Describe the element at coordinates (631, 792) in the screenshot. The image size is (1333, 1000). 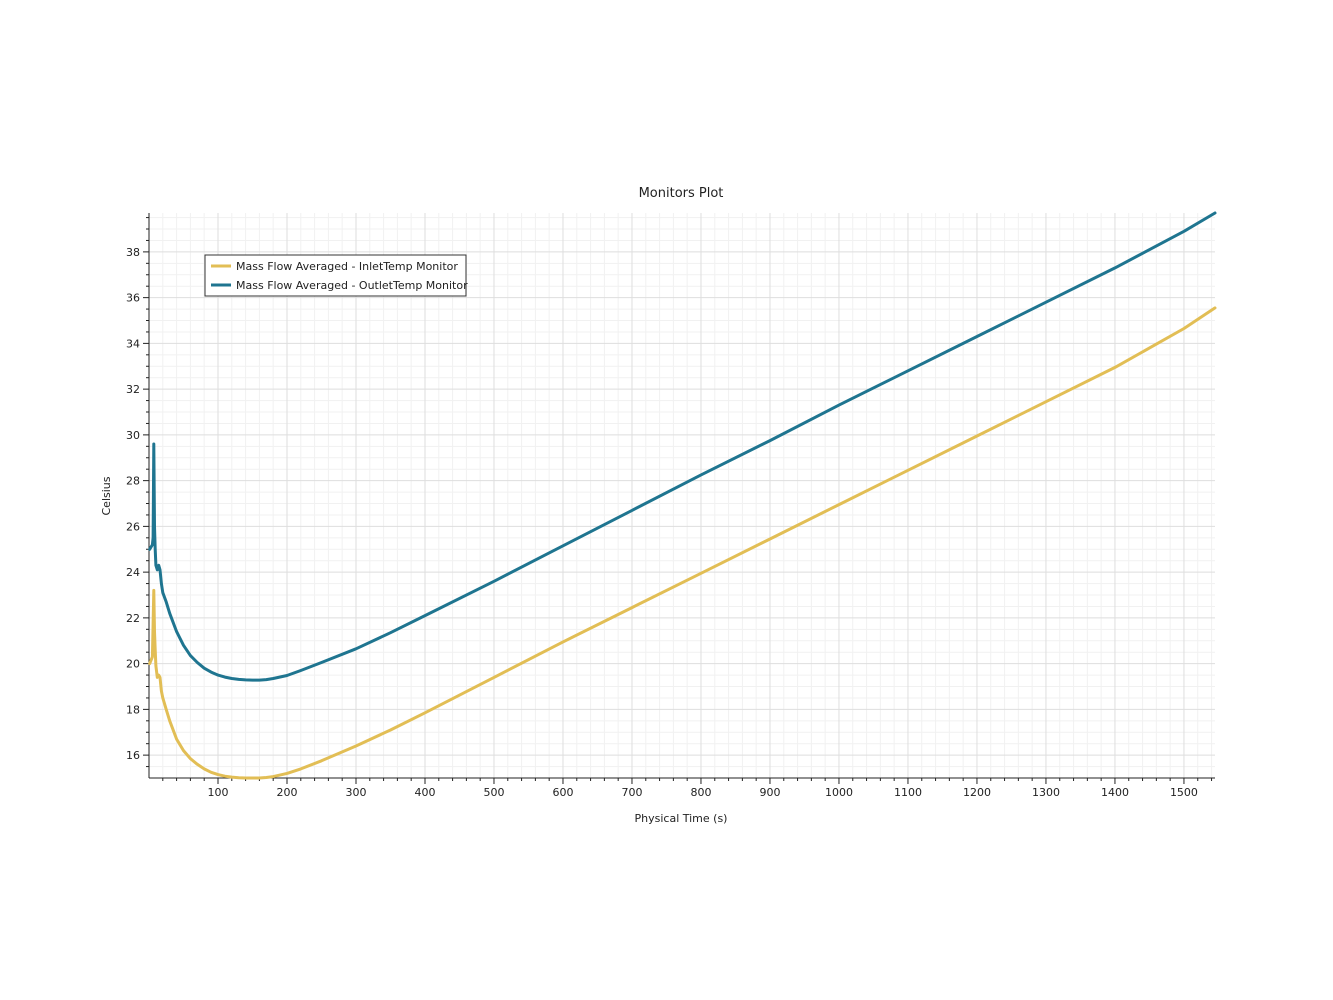
I see `x-tick-label: 700` at that location.